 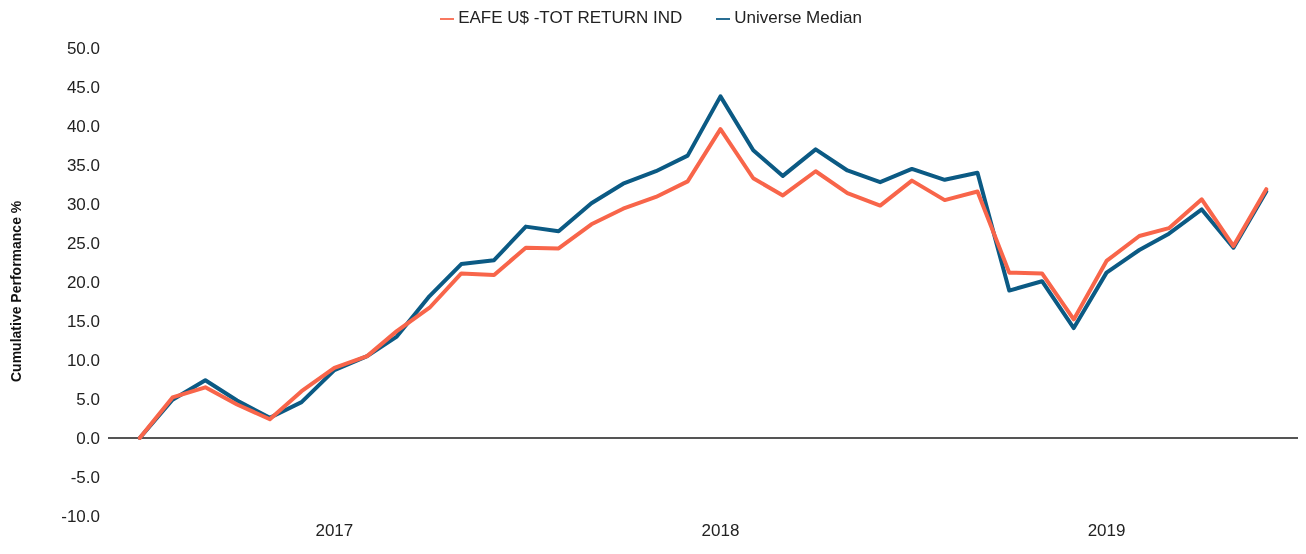 I want to click on x-tick-label: 2017, so click(x=334, y=531).